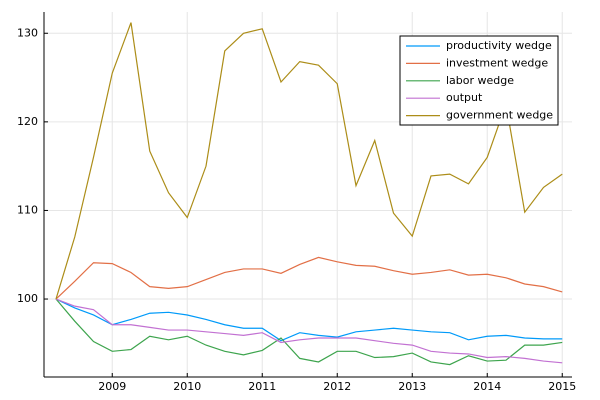 The width and height of the screenshot is (600, 400). I want to click on x-tick-label: 2012, so click(337, 386).